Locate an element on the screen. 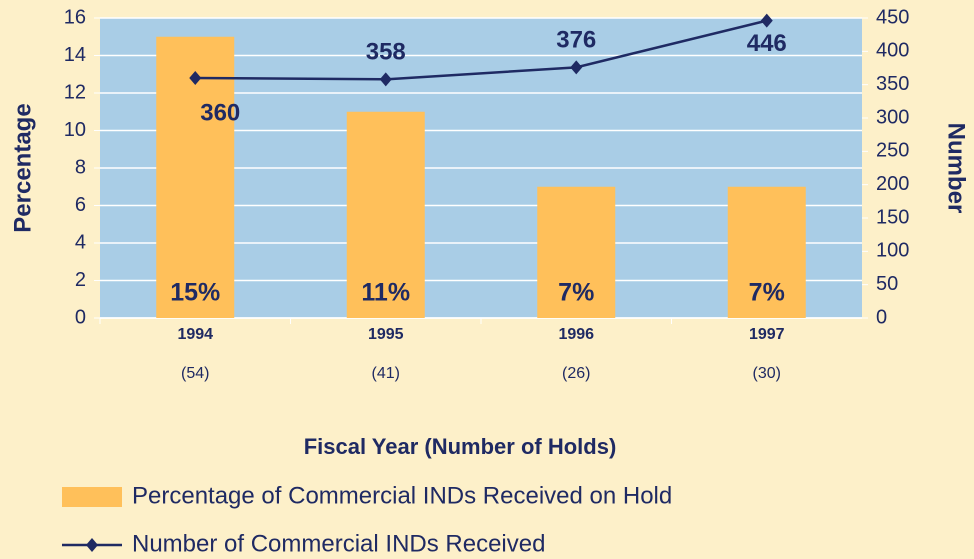  y2-tick-label: 300 is located at coordinates (892, 117).